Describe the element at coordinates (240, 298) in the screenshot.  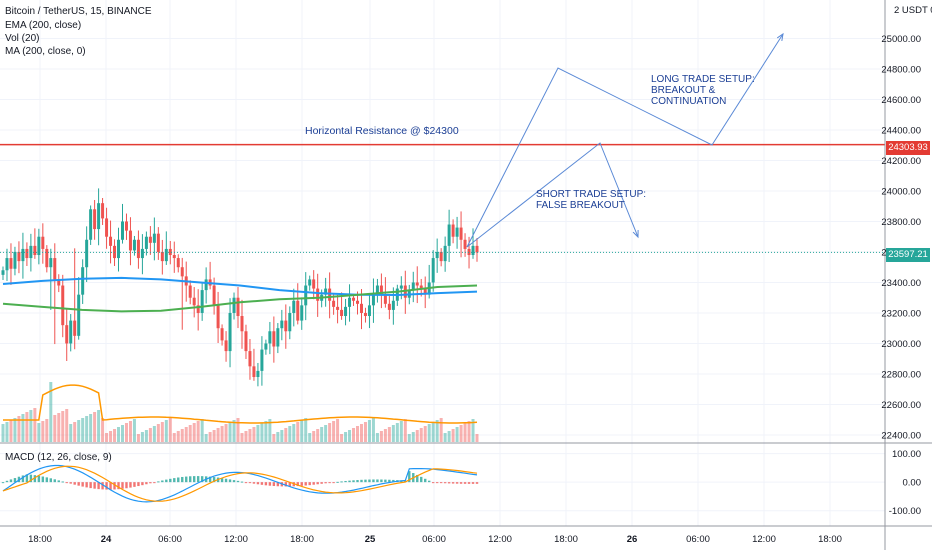
I see `ma-line` at that location.